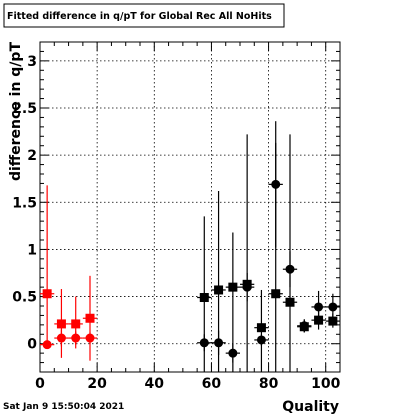 The width and height of the screenshot is (400, 414). Describe the element at coordinates (32, 345) in the screenshot. I see `y-tick-label: 0` at that location.